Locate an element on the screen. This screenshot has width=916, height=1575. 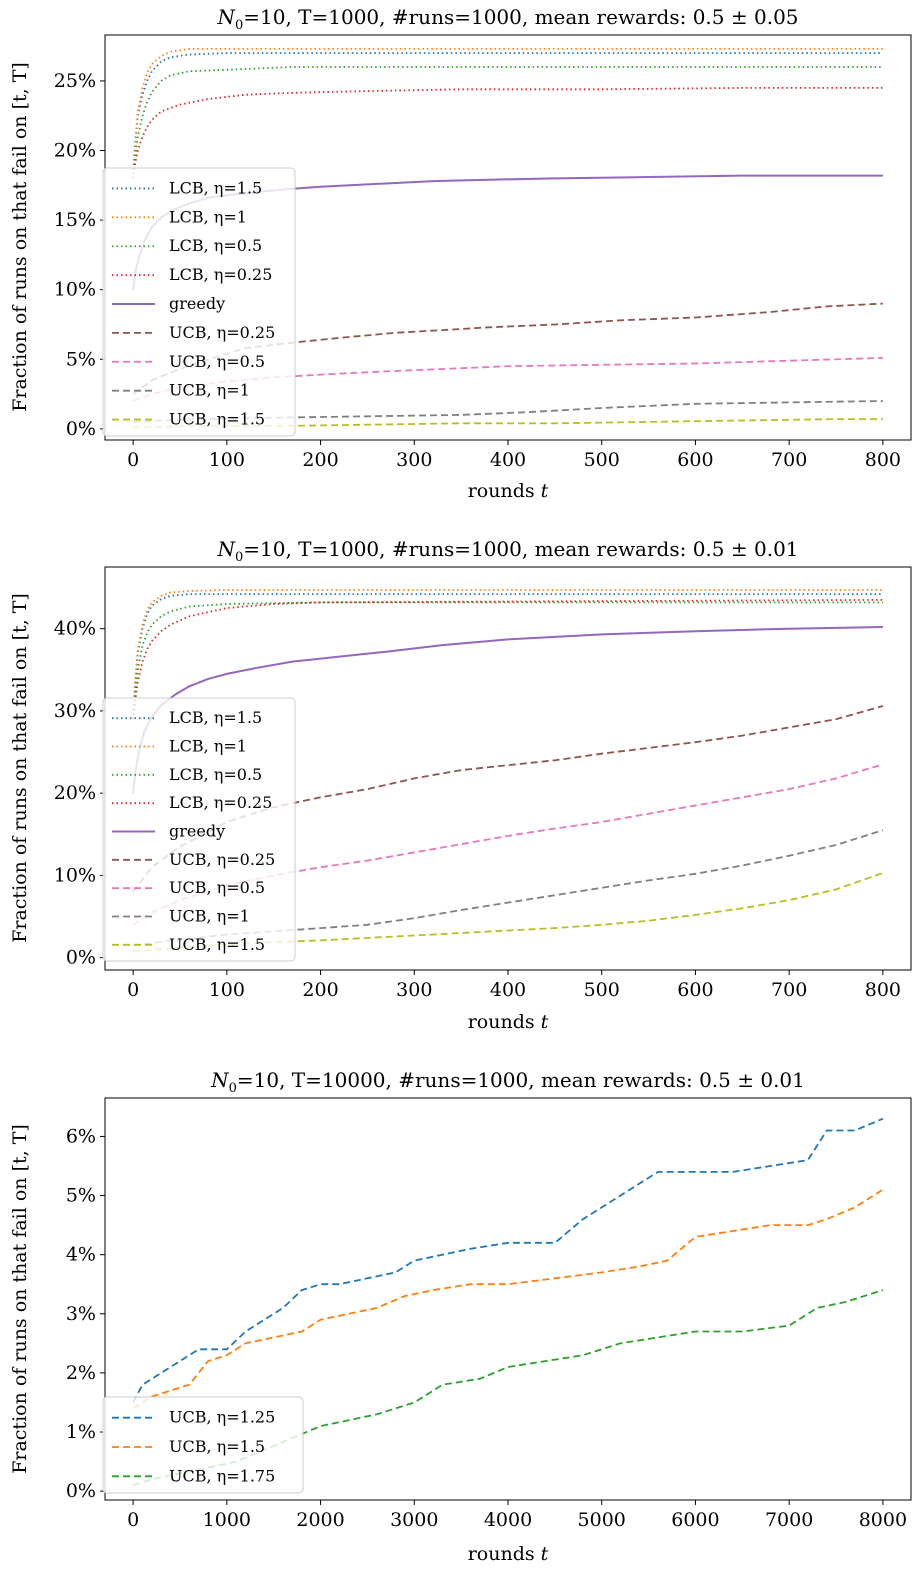
y-tick-label: 1% is located at coordinates (81, 1432).